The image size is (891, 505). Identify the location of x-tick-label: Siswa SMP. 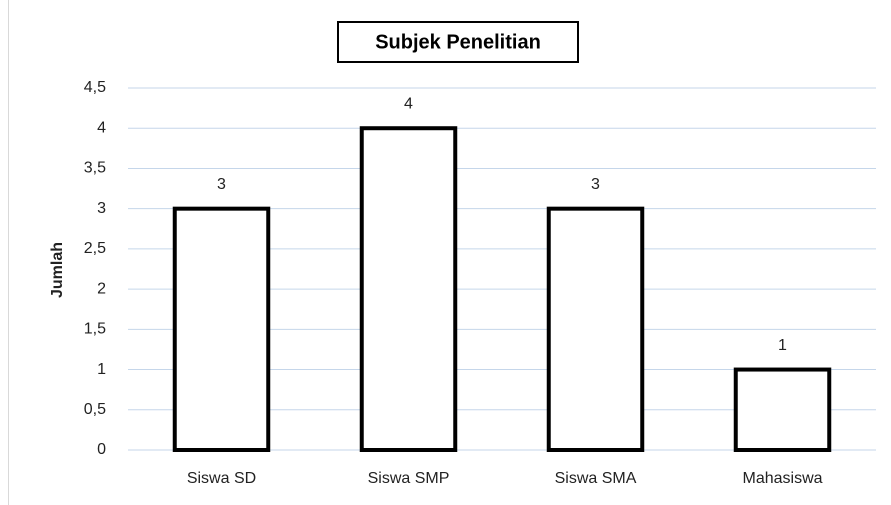
(409, 478).